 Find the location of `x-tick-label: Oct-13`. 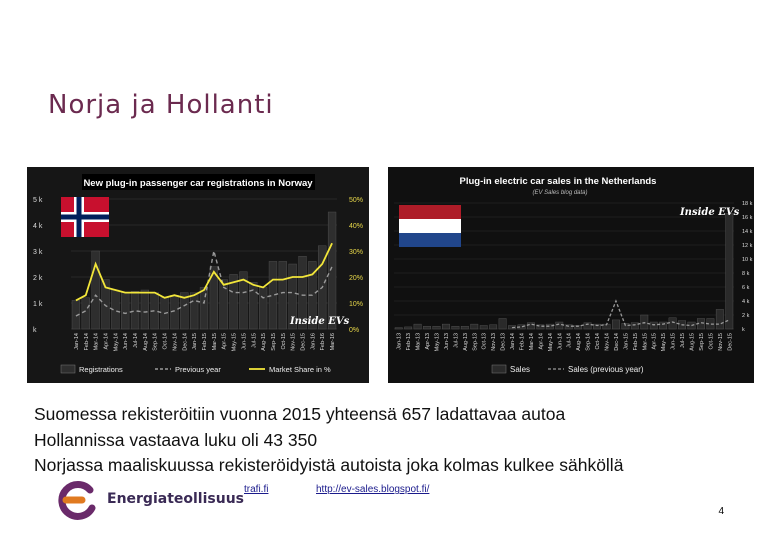

x-tick-label: Oct-13 is located at coordinates (485, 341).